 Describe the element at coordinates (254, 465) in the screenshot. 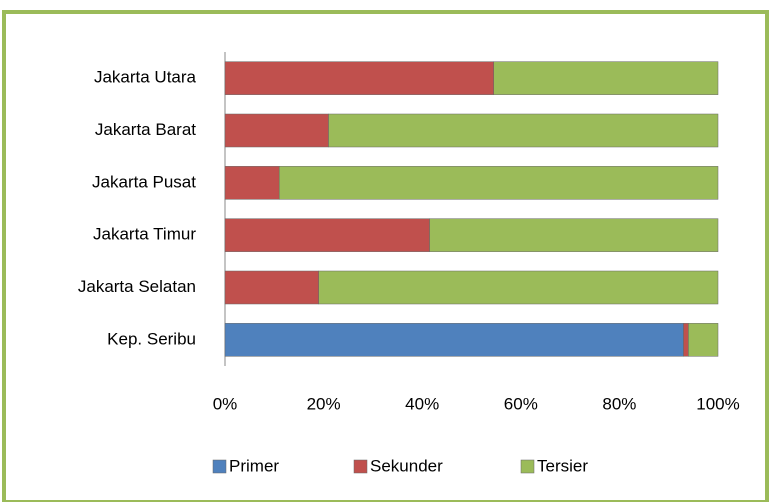

I see `legend-label: Primer` at that location.